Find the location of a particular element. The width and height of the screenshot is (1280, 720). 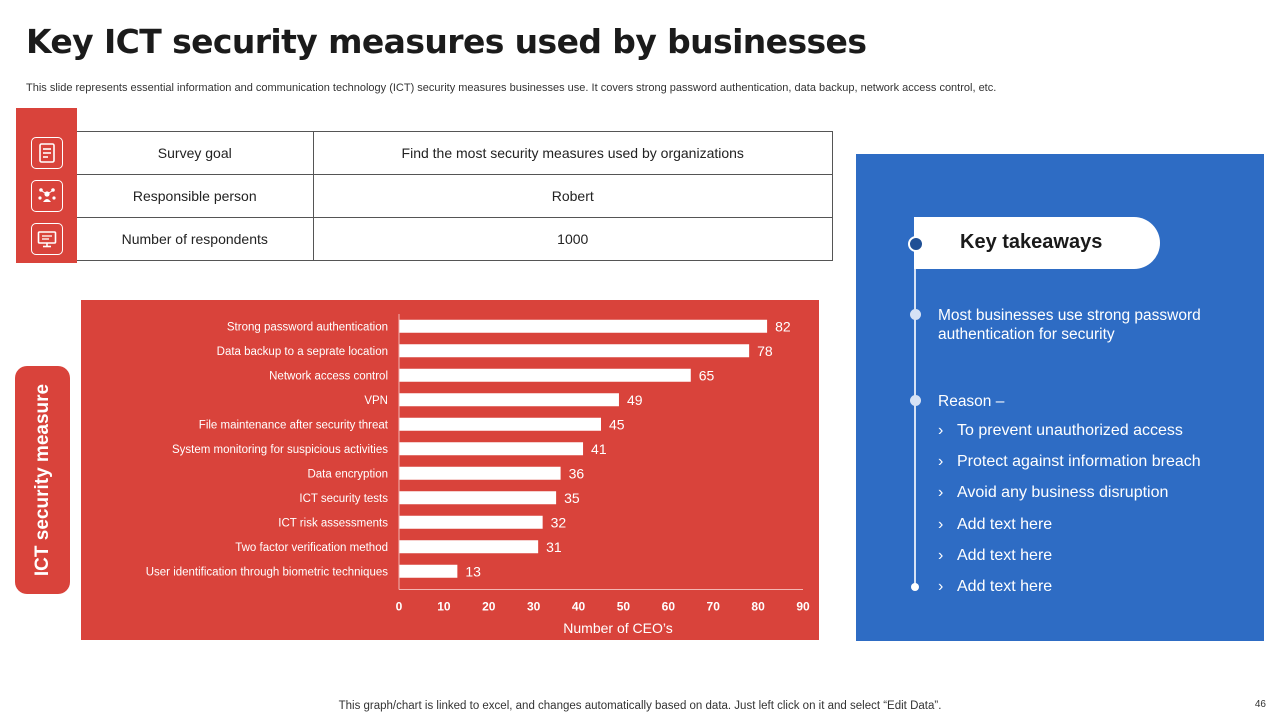

side-label-text: ICT security measure is located at coordinates (42, 480).